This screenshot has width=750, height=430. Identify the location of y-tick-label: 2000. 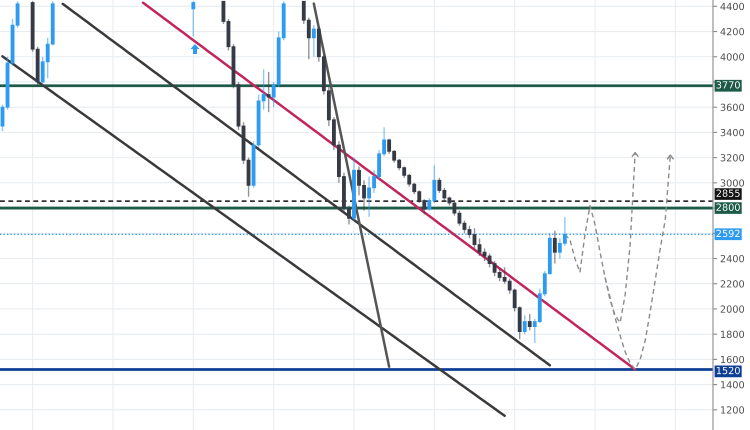
(732, 309).